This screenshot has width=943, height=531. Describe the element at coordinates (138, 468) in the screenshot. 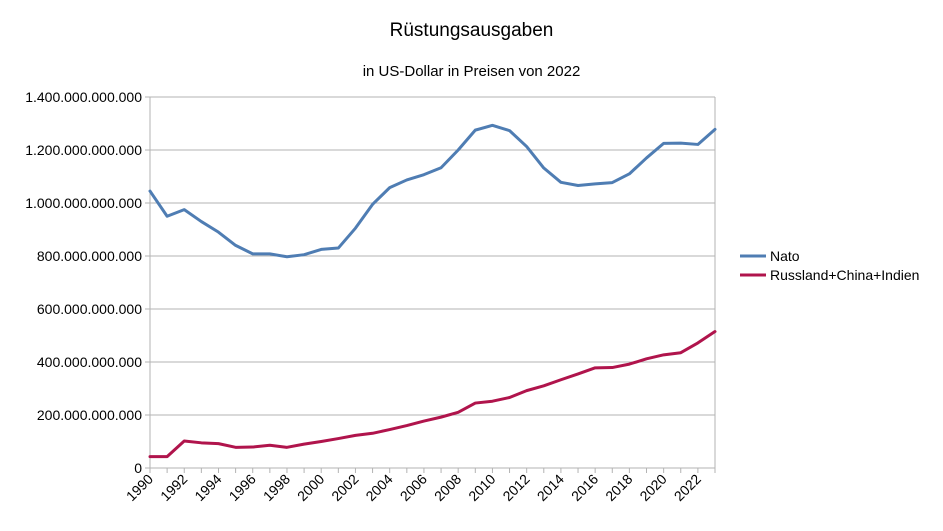

I see `y-tick-label: 0` at that location.